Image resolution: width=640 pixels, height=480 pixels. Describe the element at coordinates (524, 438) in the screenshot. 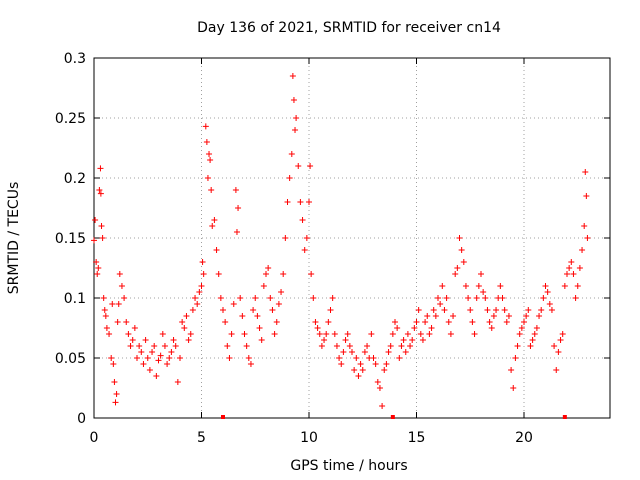

I see `x-tick-label: 20` at that location.